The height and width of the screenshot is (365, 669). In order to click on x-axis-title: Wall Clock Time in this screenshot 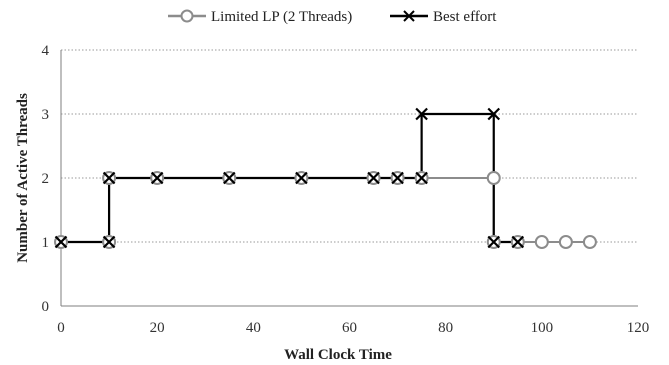, I will do `click(338, 355)`.